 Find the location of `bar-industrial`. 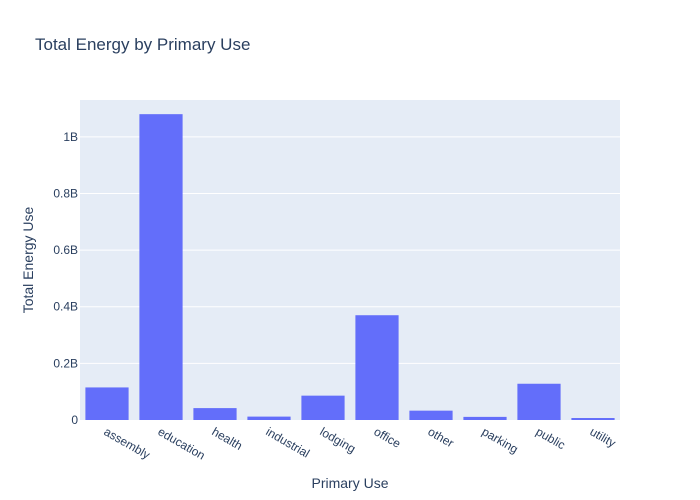

bar-industrial is located at coordinates (269, 418).